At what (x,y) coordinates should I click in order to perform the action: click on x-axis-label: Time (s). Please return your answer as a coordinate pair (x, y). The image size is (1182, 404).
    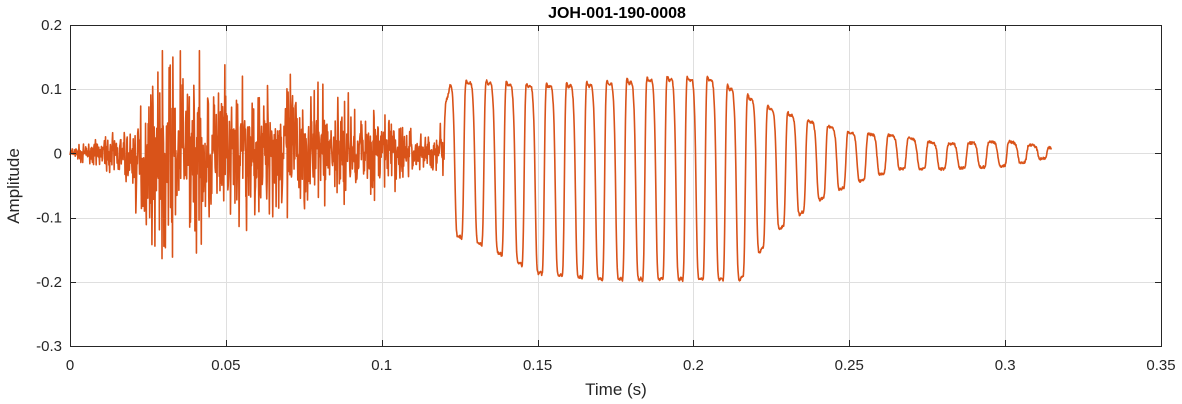
    Looking at the image, I should click on (616, 389).